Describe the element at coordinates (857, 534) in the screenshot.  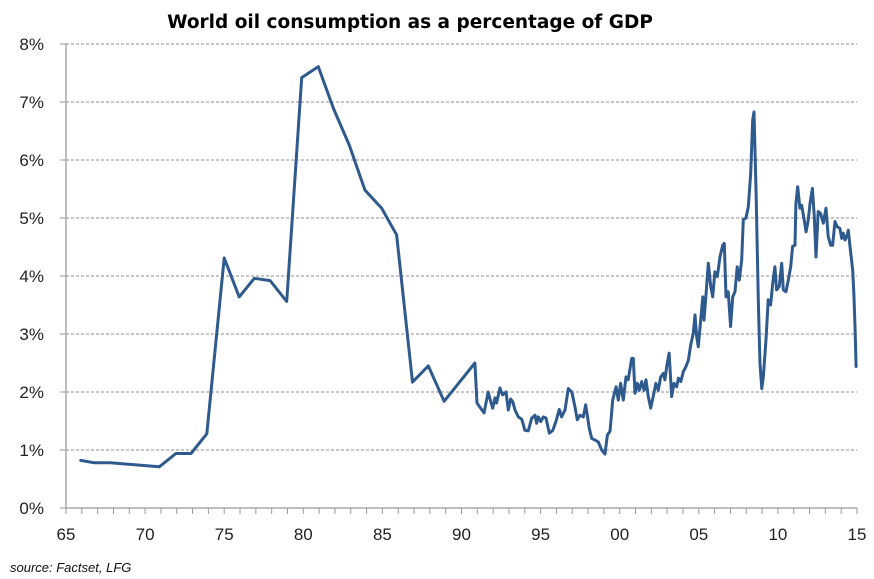
I see `x-tick-label: 15` at that location.